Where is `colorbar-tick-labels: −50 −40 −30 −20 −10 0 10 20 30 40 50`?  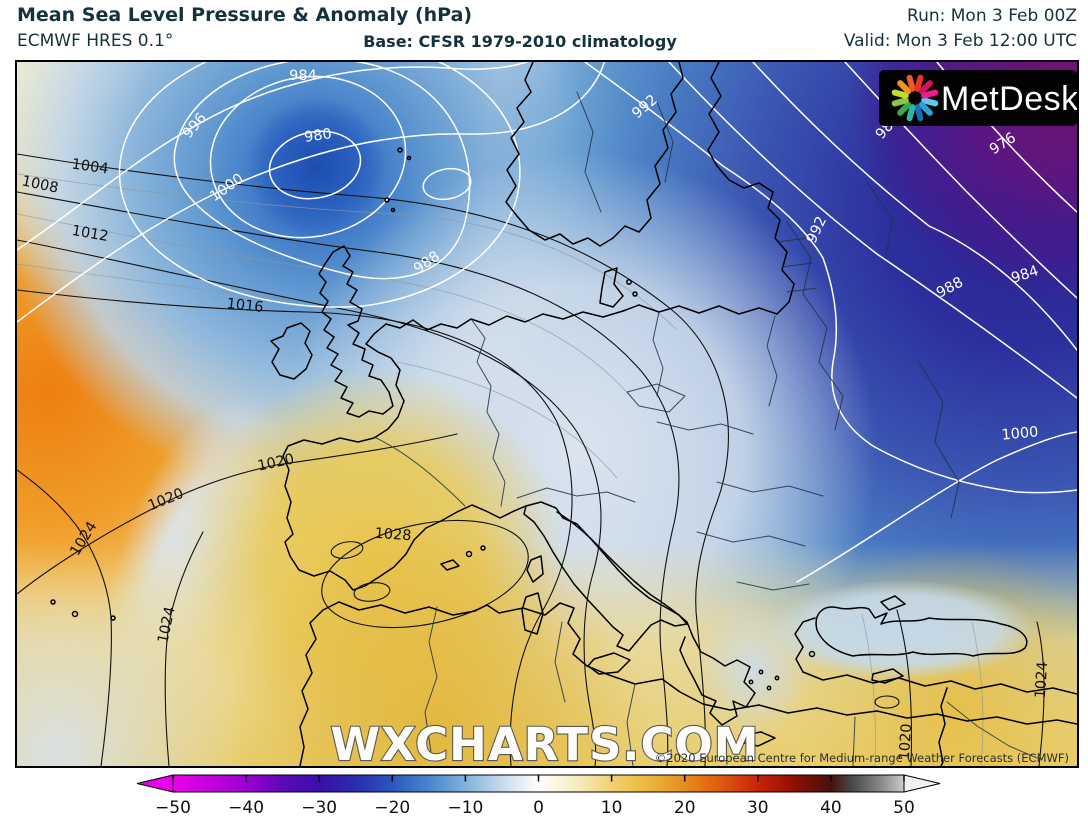 colorbar-tick-labels: −50 −40 −30 −20 −10 0 10 20 30 40 50 is located at coordinates (535, 808).